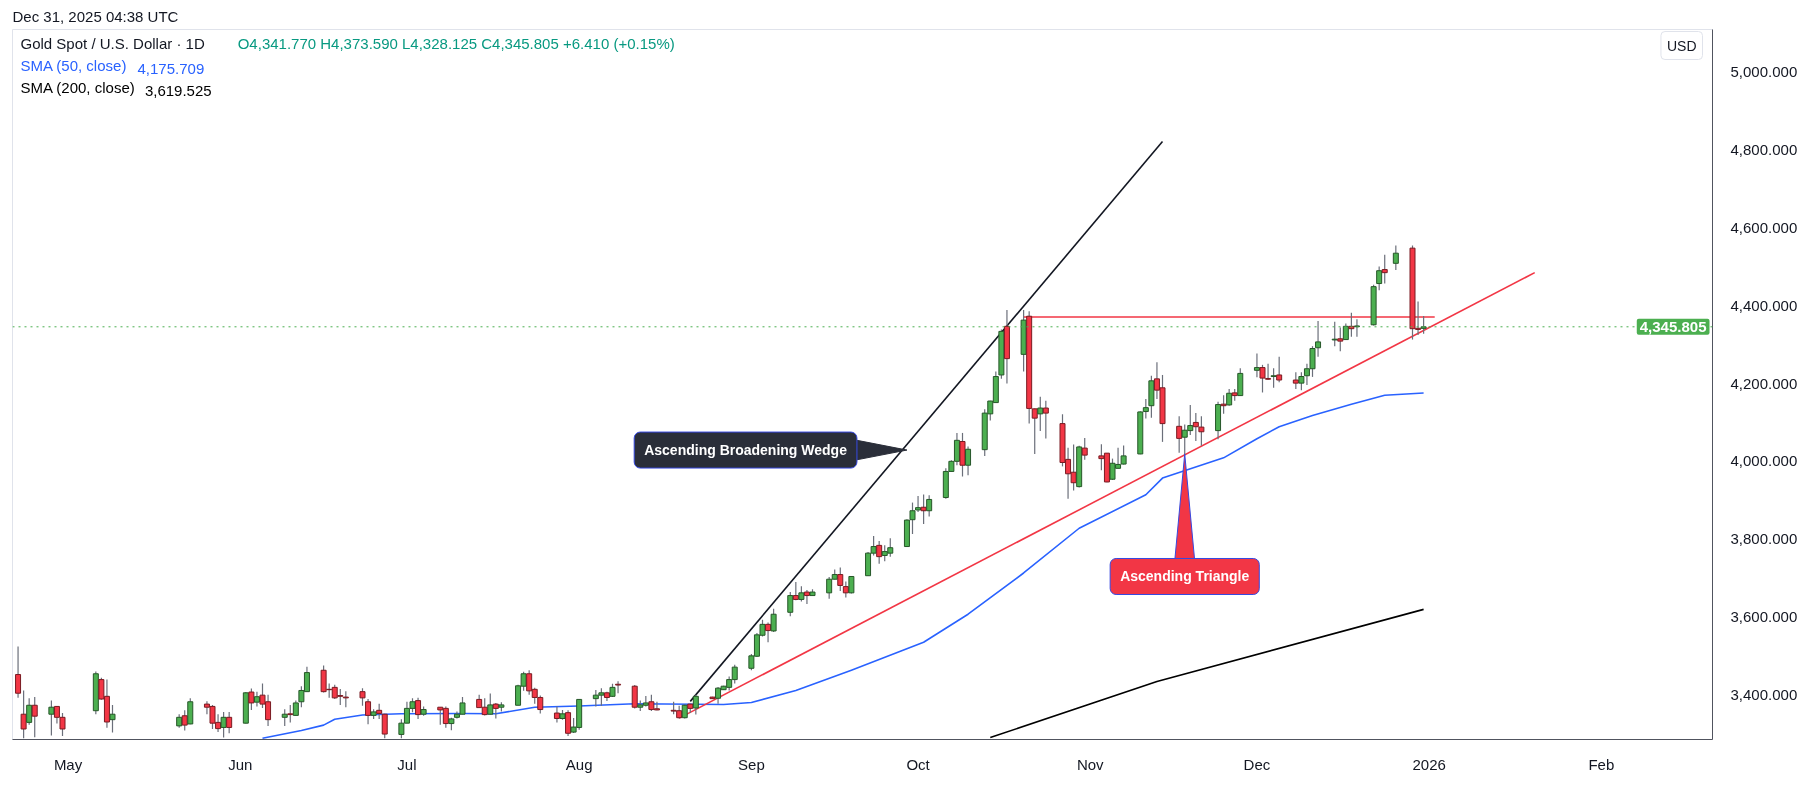 This screenshot has width=1814, height=787. I want to click on x-tick-label: Aug, so click(579, 764).